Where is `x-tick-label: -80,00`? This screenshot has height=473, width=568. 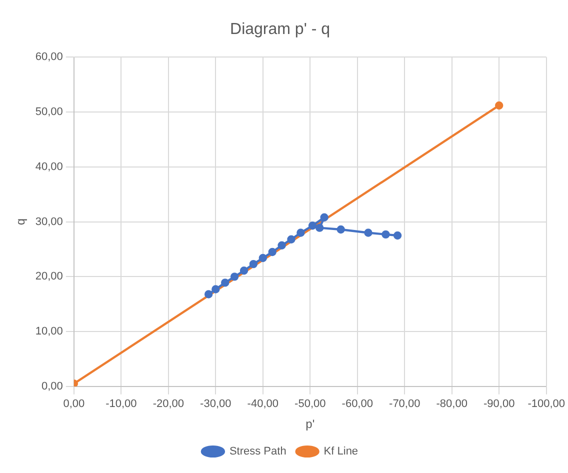 x-tick-label: -80,00 is located at coordinates (452, 404).